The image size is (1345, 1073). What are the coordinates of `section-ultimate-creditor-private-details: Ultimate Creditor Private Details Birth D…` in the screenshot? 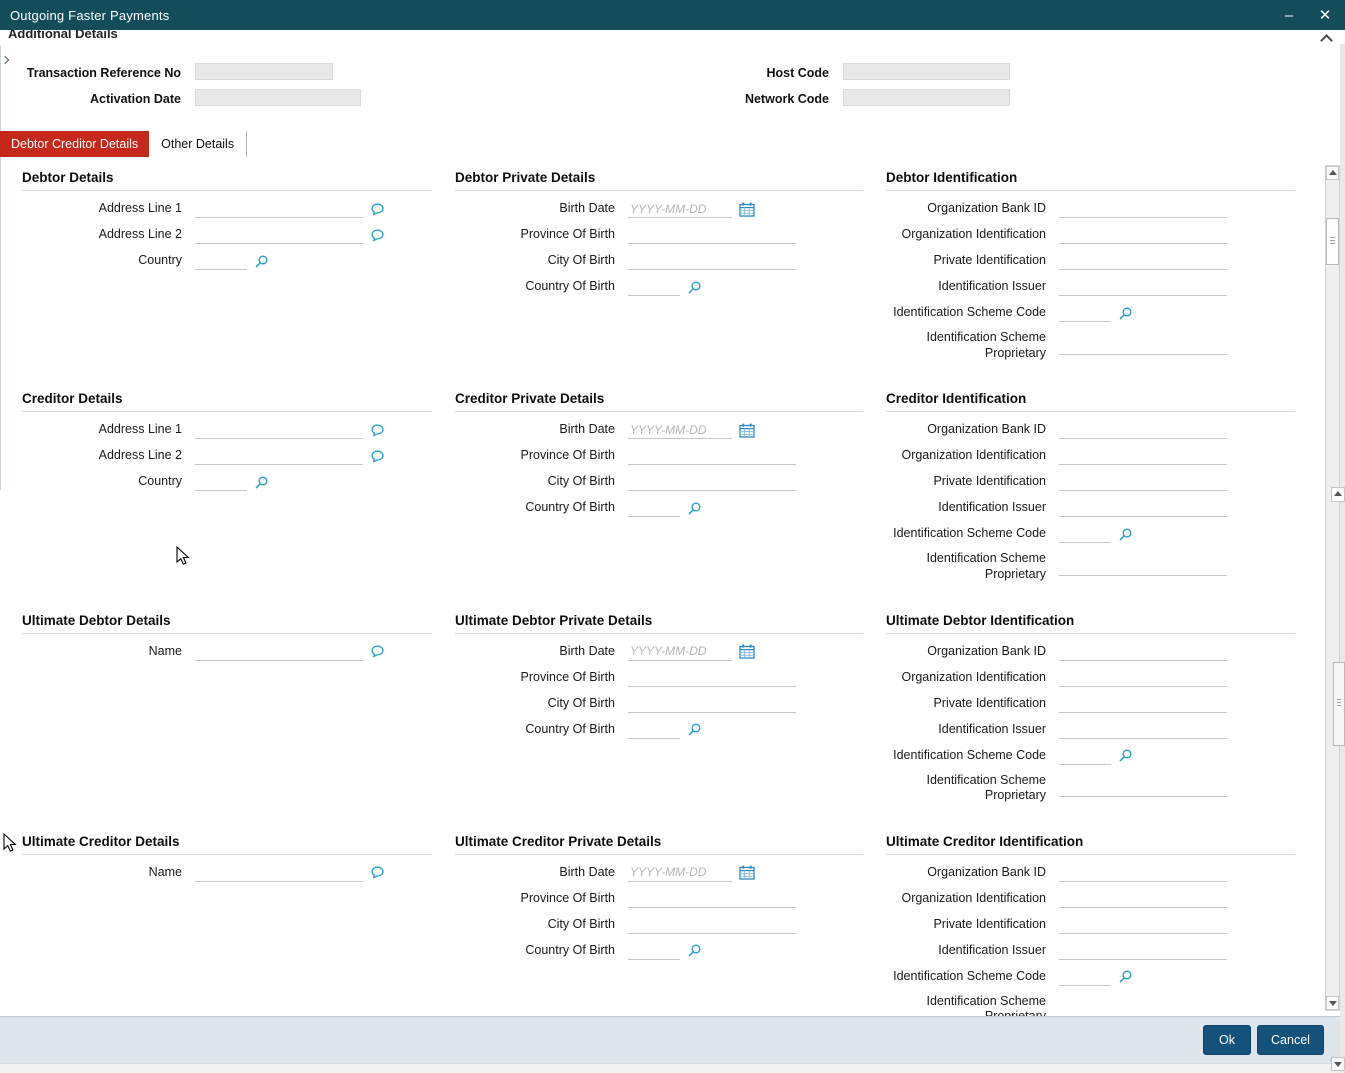 It's located at (659, 933).